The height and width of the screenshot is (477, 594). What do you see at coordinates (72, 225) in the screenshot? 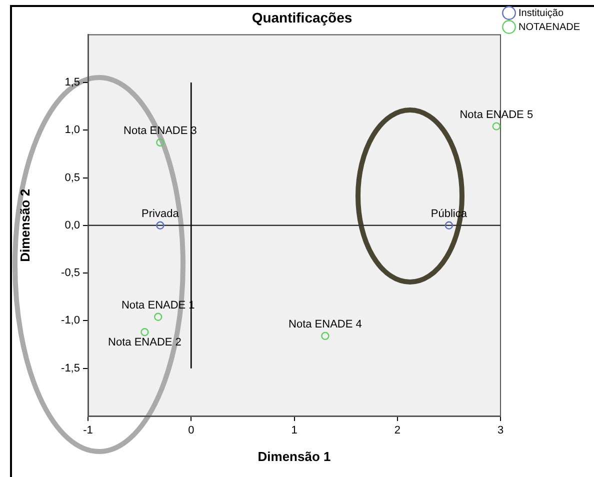
I see `y-tick-label: 0,0` at bounding box center [72, 225].